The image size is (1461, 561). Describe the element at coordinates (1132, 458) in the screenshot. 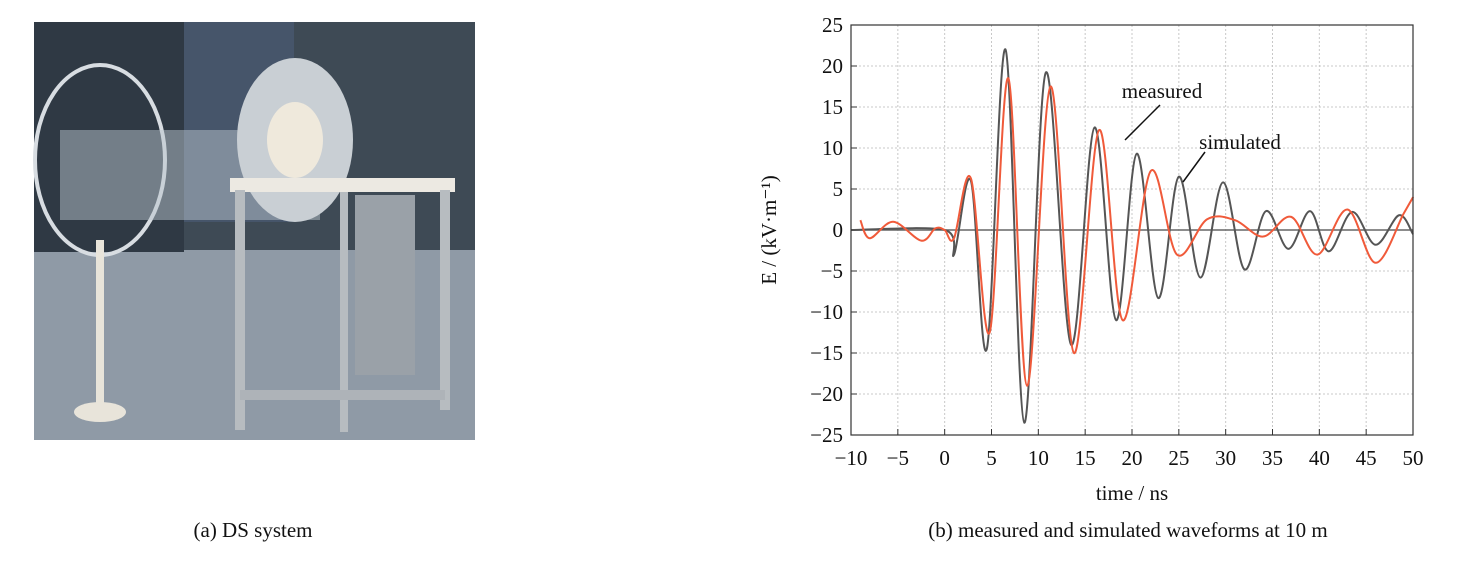

I see `x-tick-label: 20` at that location.